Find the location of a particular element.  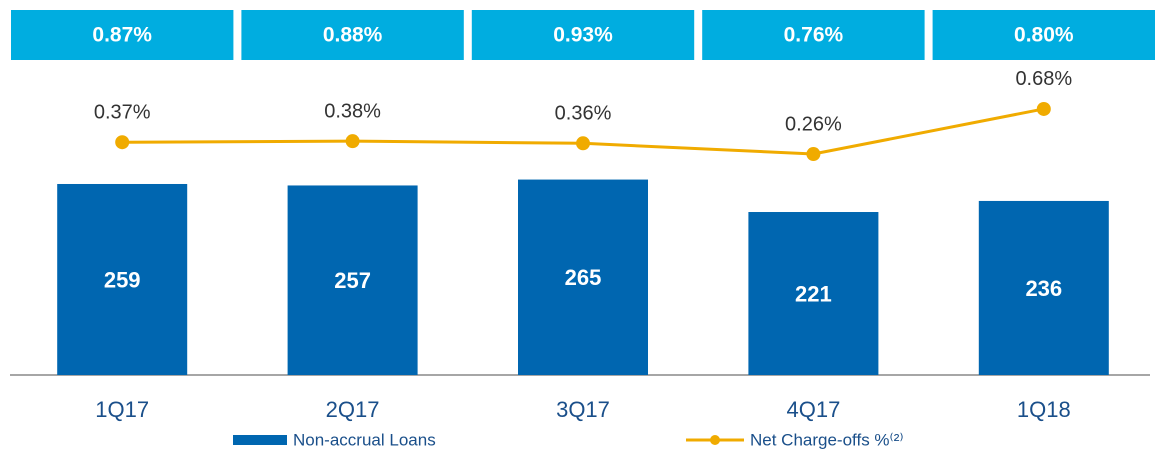

line-value-label: 0.36% is located at coordinates (583, 114).